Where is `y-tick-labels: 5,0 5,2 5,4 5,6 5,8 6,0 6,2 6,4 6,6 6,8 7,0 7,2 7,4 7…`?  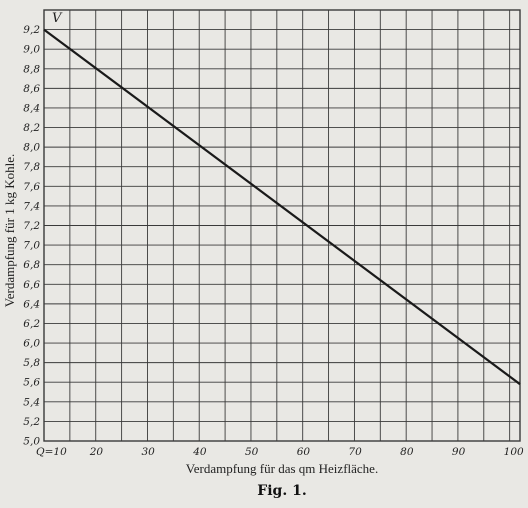 y-tick-labels: 5,0 5,2 5,4 5,6 5,8 6,0 6,2 6,4 6,6 6,8 7,0 7,2 7,4 7… is located at coordinates (31, 235).